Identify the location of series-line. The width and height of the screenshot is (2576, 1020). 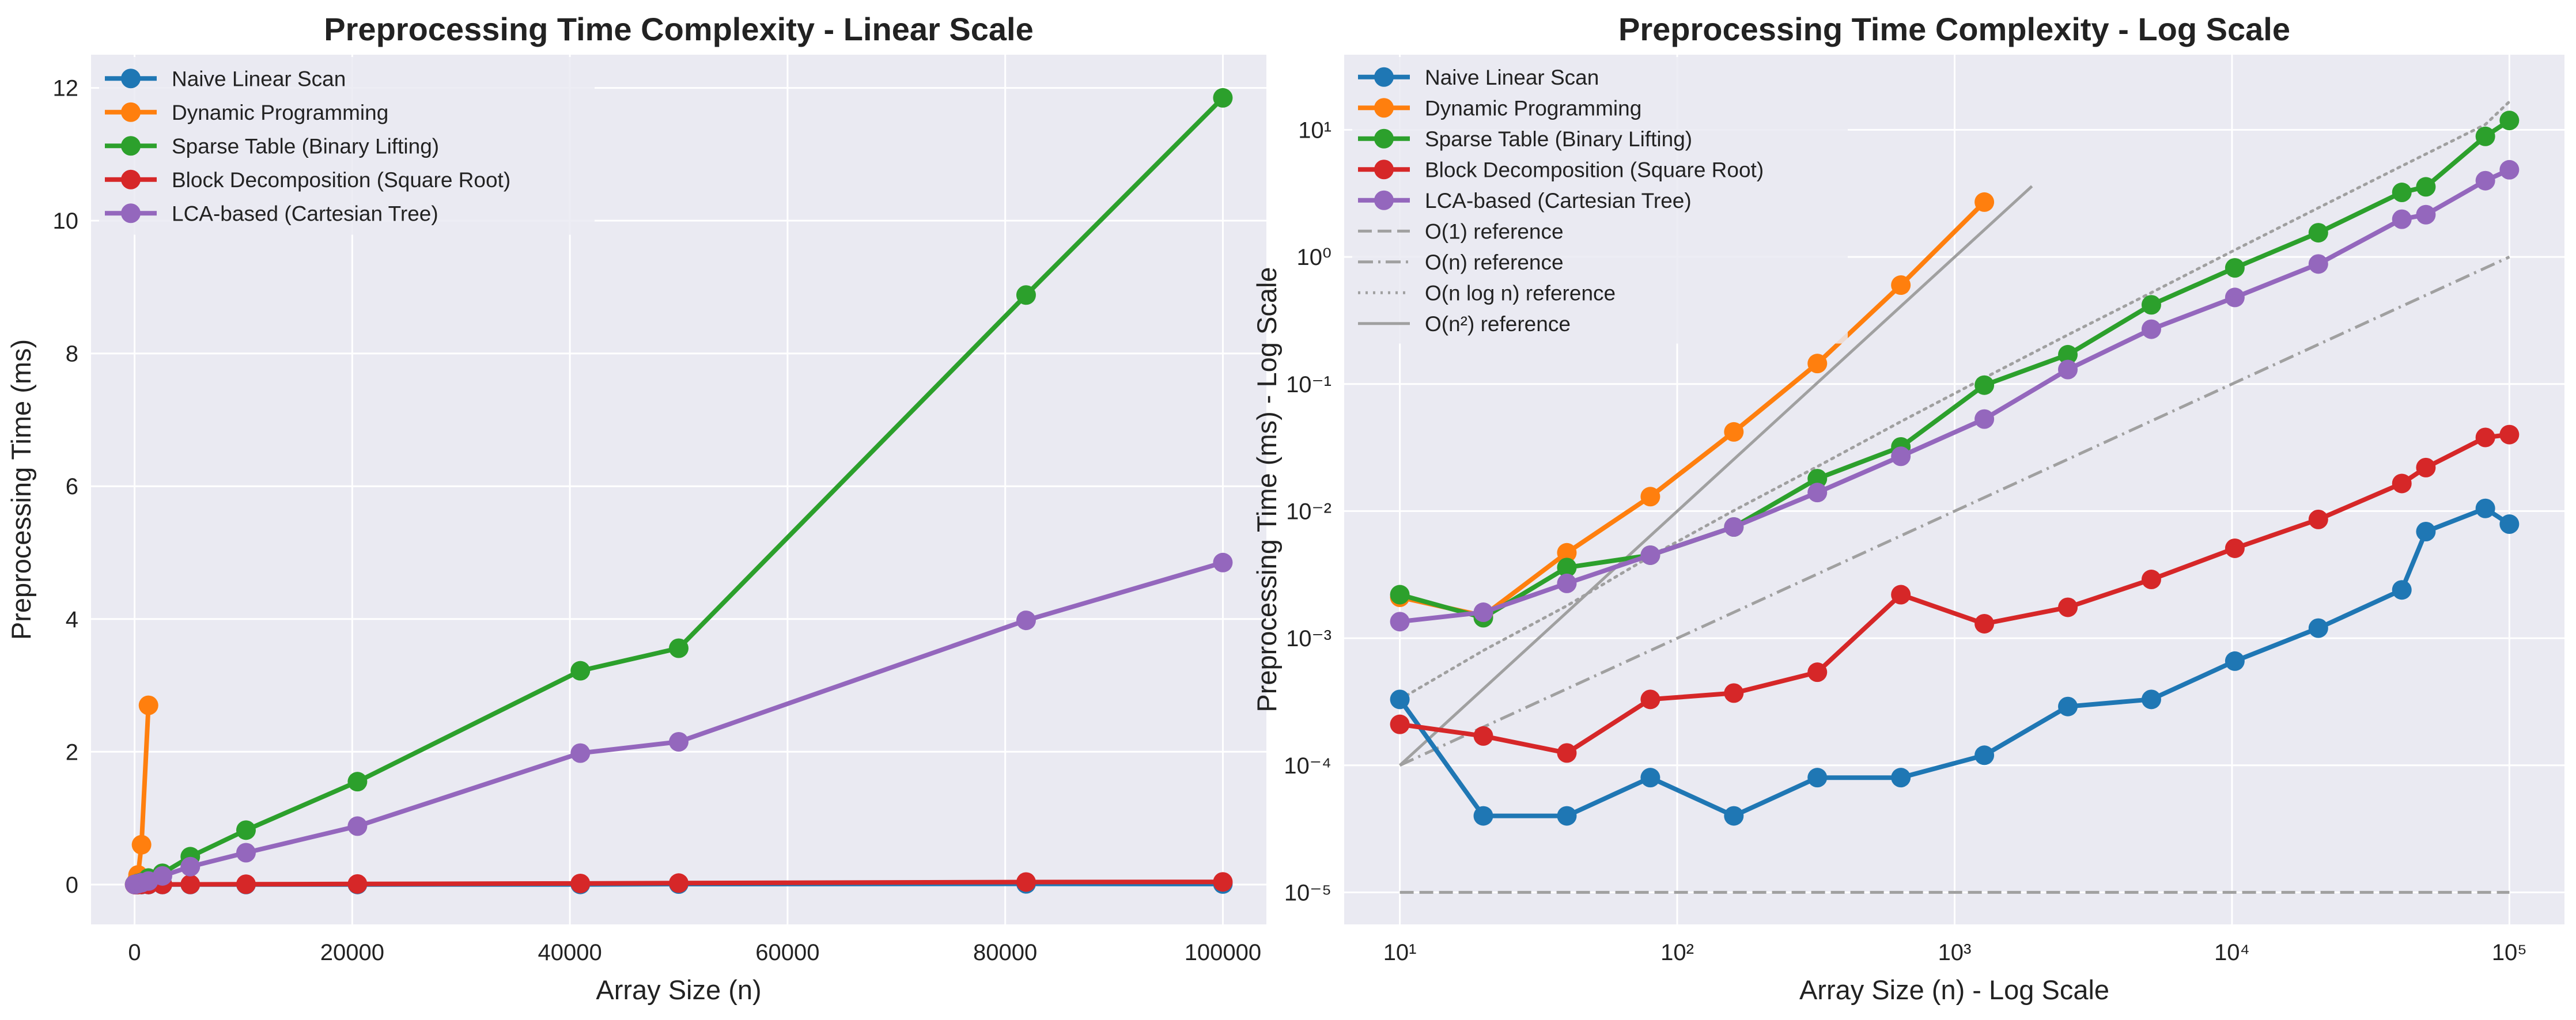
(1954, 594).